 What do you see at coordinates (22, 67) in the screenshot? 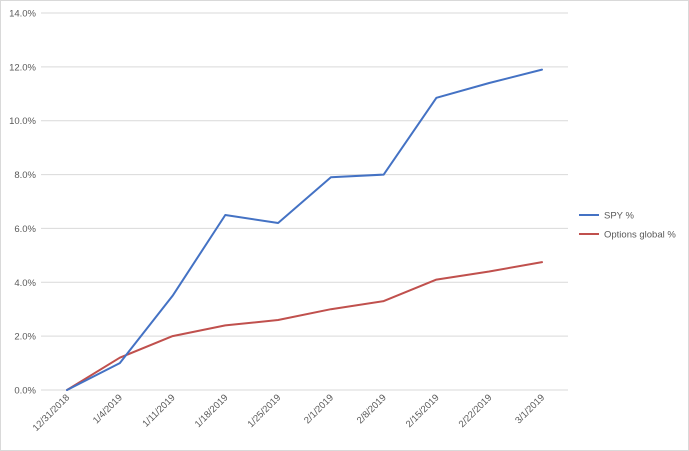
I see `y-tick-label: 12.0%` at bounding box center [22, 67].